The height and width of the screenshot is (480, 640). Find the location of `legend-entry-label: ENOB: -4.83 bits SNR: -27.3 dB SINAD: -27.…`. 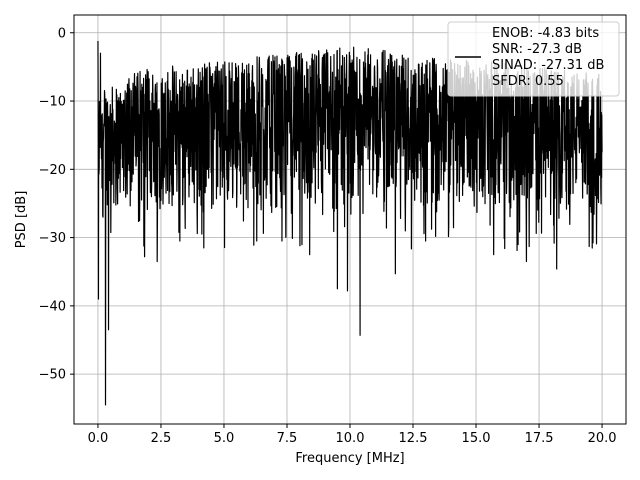

legend-entry-label: ENOB: -4.83 bits SNR: -27.3 dB SINAD: -27.… is located at coordinates (548, 57).